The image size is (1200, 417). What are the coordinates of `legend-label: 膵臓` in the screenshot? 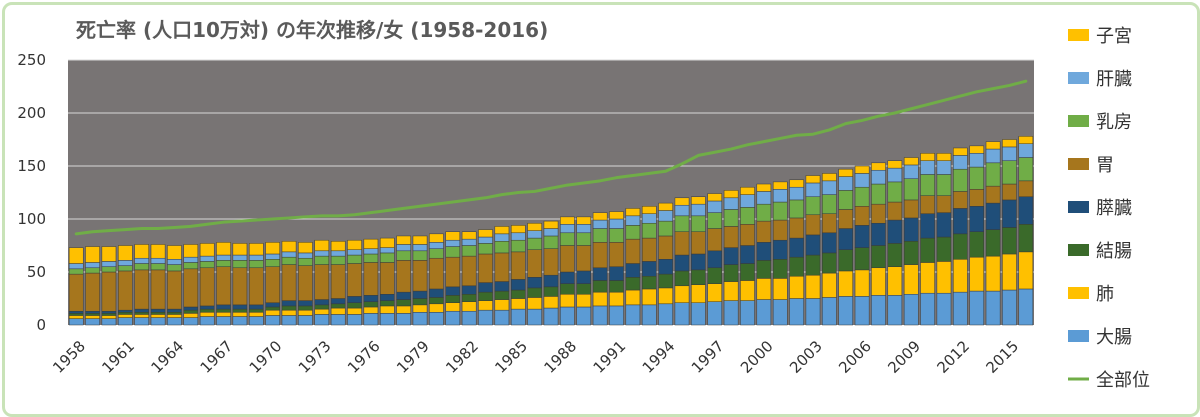 It's located at (1114, 208).